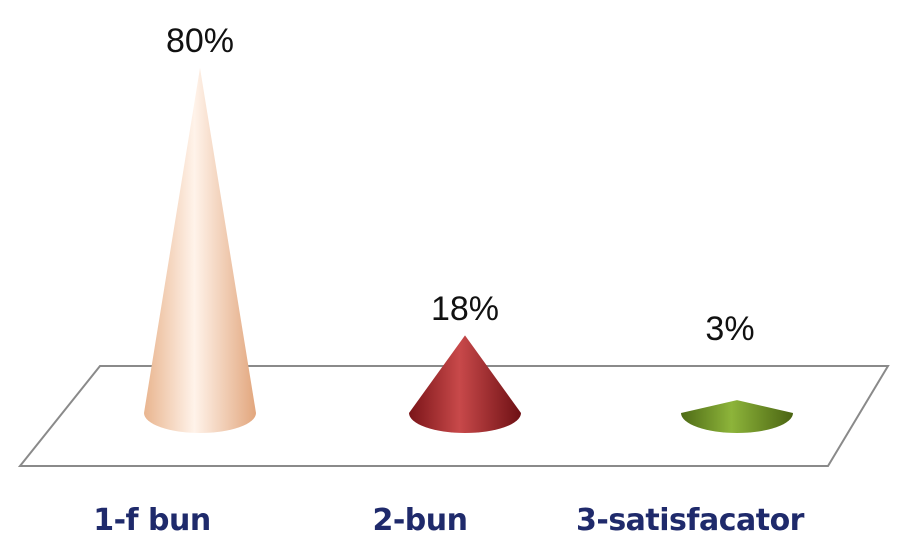 The width and height of the screenshot is (900, 539). What do you see at coordinates (152, 520) in the screenshot?
I see `category-label-1-f-bun: 1-f bun` at bounding box center [152, 520].